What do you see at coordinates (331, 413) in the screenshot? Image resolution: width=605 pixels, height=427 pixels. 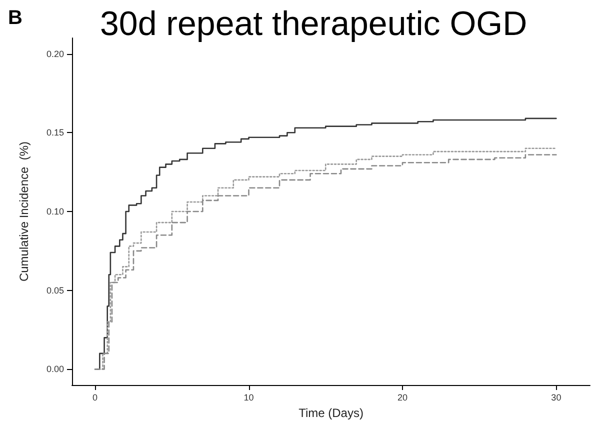 I see `x-axis-title: Time (Days)` at bounding box center [331, 413].